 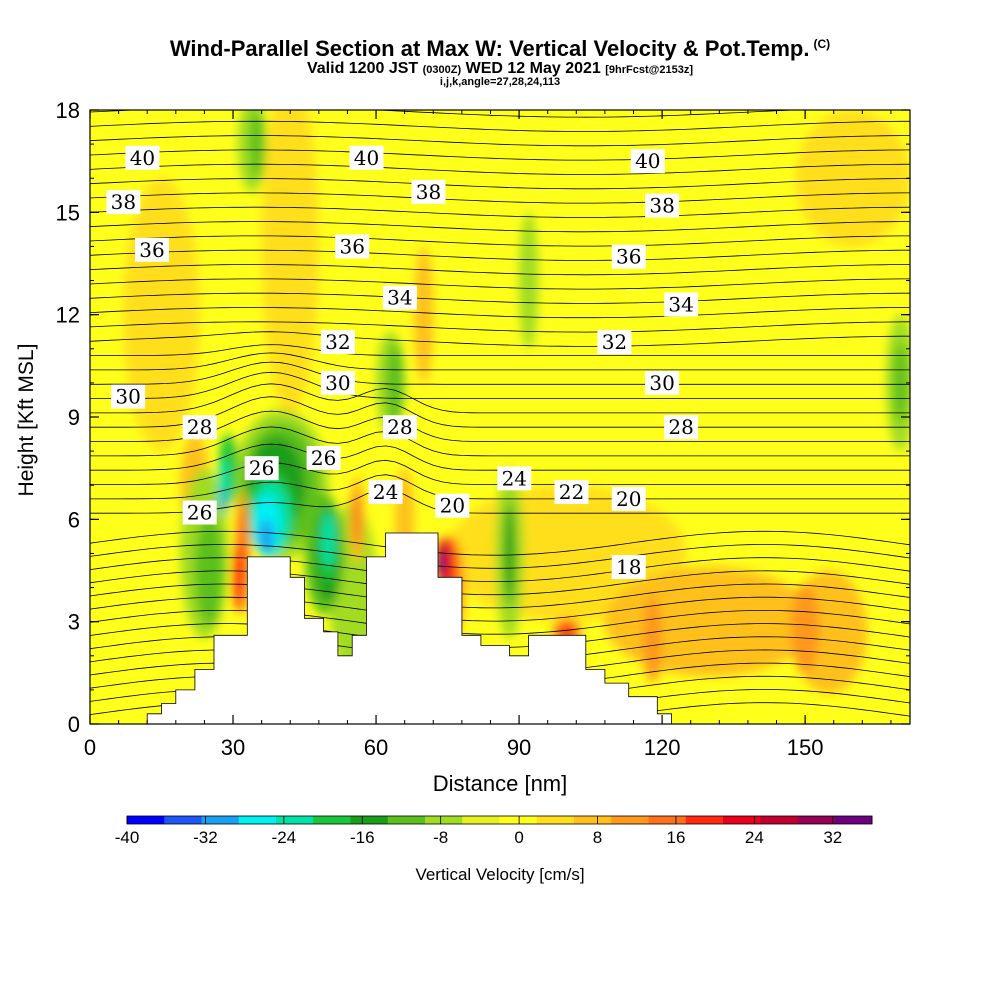 What do you see at coordinates (74, 417) in the screenshot?
I see `y-tick-label: 9` at bounding box center [74, 417].